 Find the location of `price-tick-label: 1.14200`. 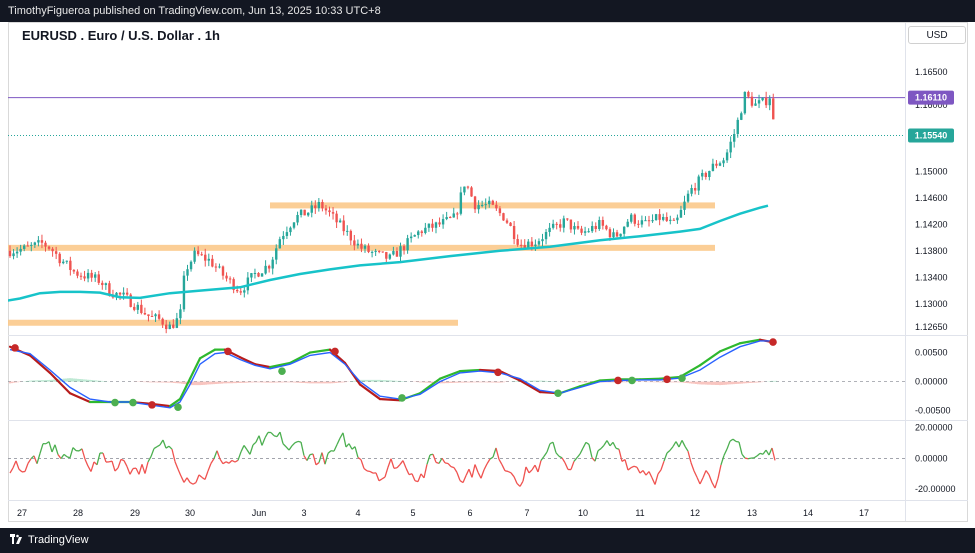

price-tick-label: 1.14200 is located at coordinates (931, 224).